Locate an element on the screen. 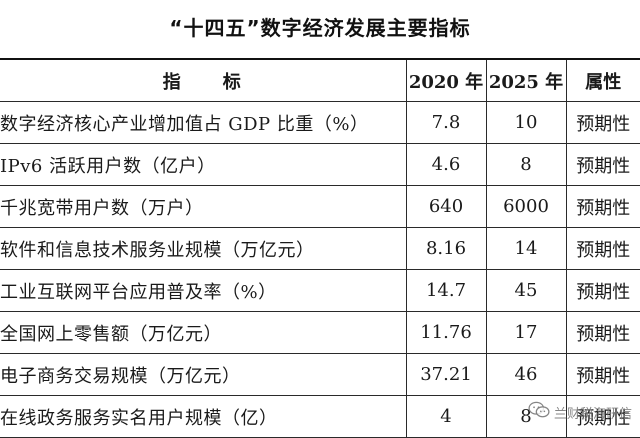 The width and height of the screenshot is (640, 438). value-2020-cell: 11.76 is located at coordinates (446, 332).